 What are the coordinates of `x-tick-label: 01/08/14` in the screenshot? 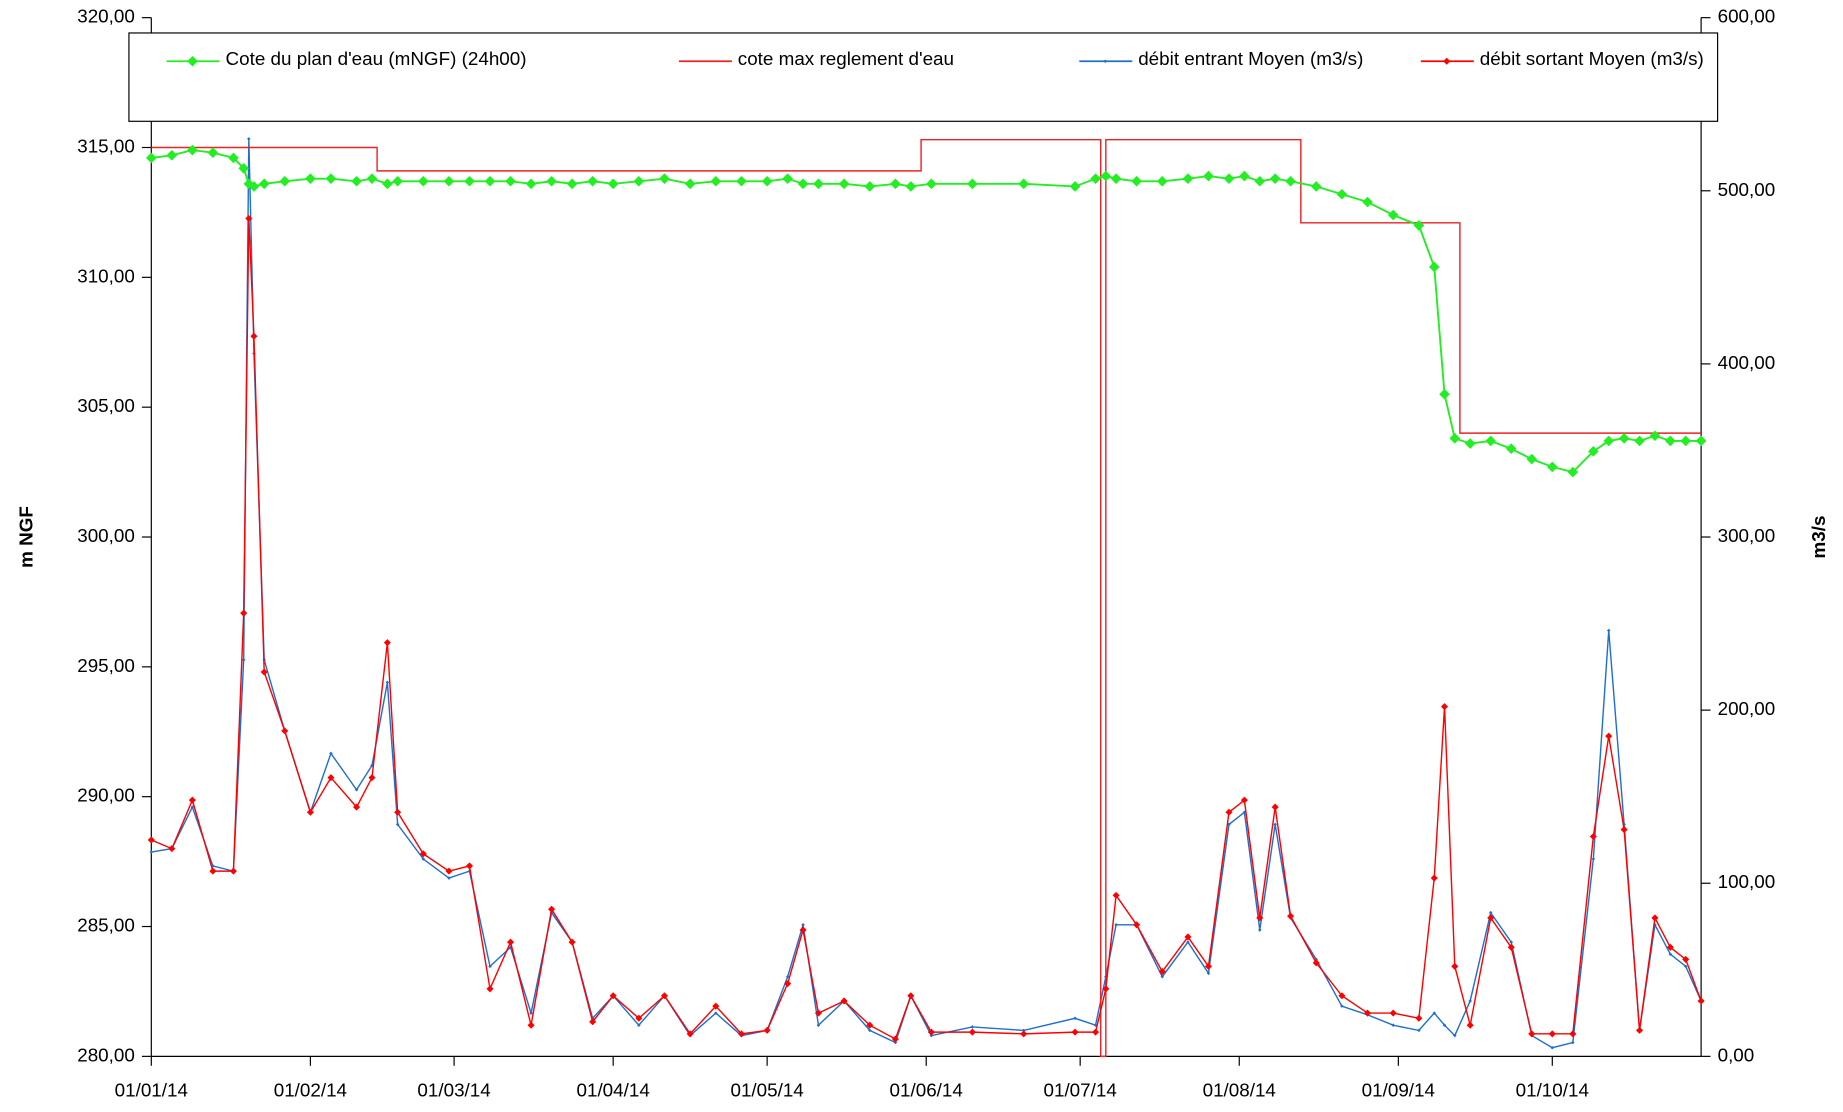 It's located at (1239, 1090).